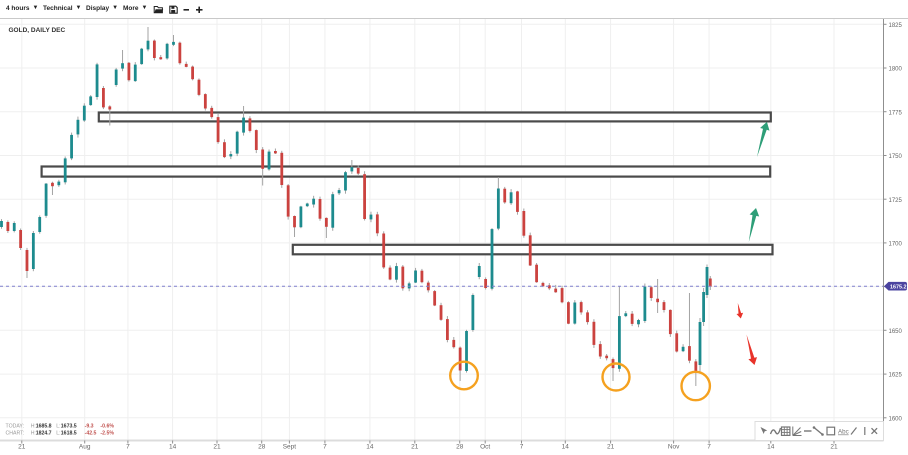  I want to click on svg-text: 1650, so click(896, 332).